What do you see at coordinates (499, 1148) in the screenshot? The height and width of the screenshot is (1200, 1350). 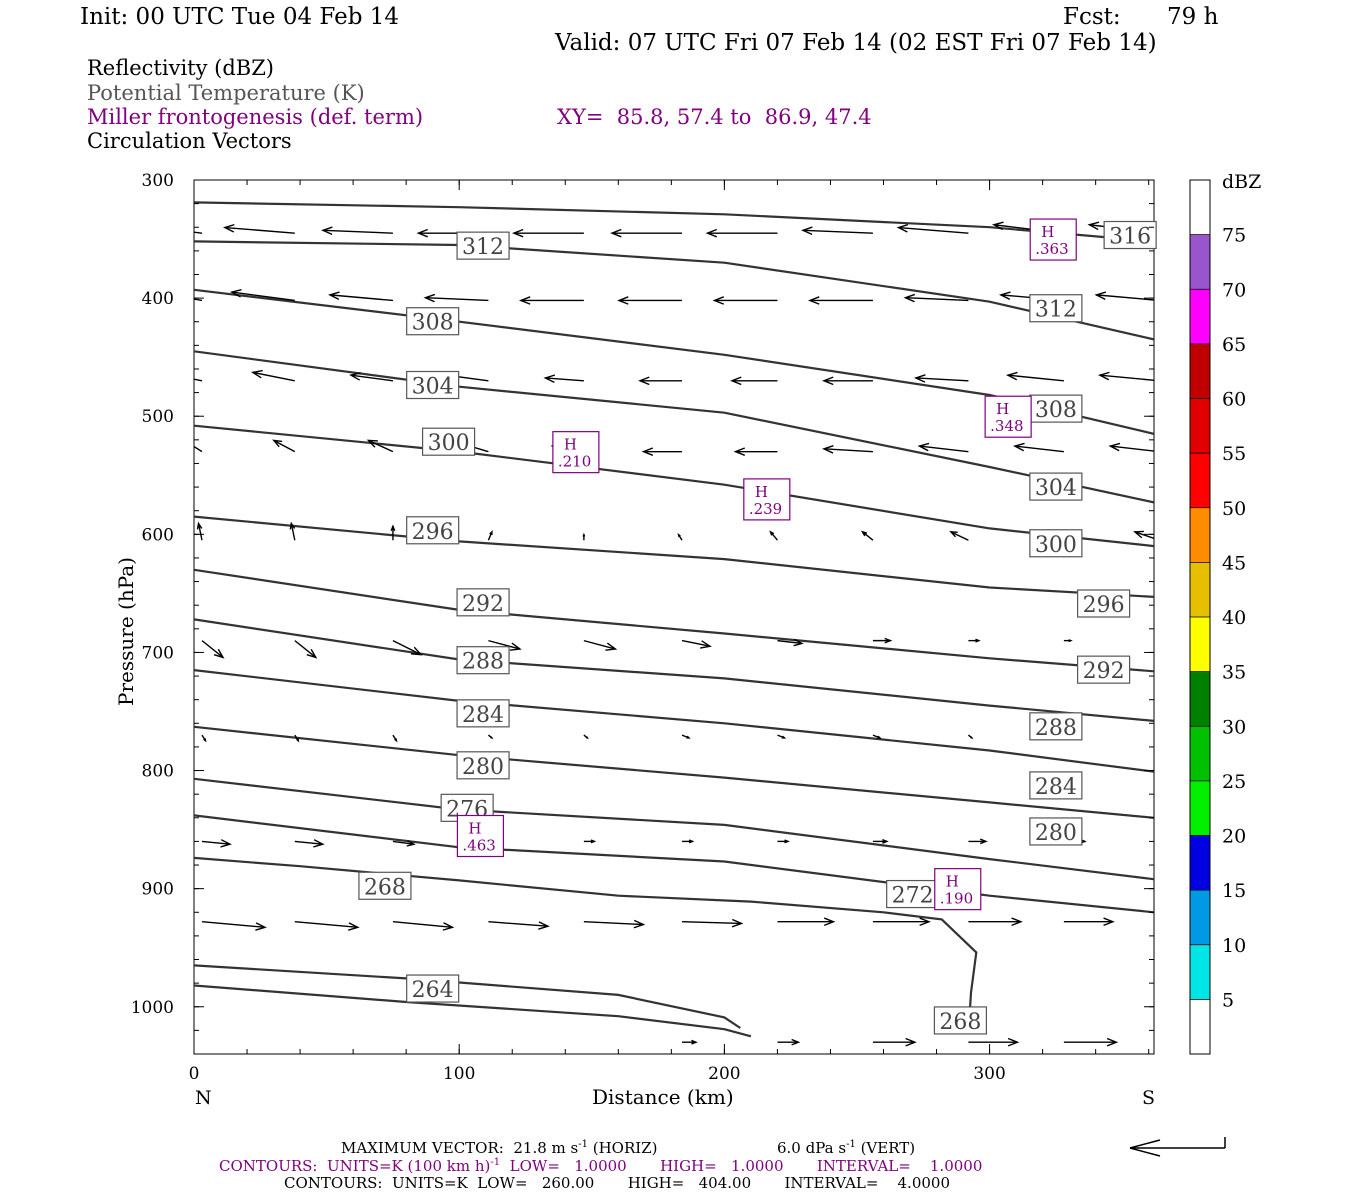 I see `footer-max-vector: MAXIMUM VECTOR: 21.8 m s-1 (HORIZ)` at bounding box center [499, 1148].